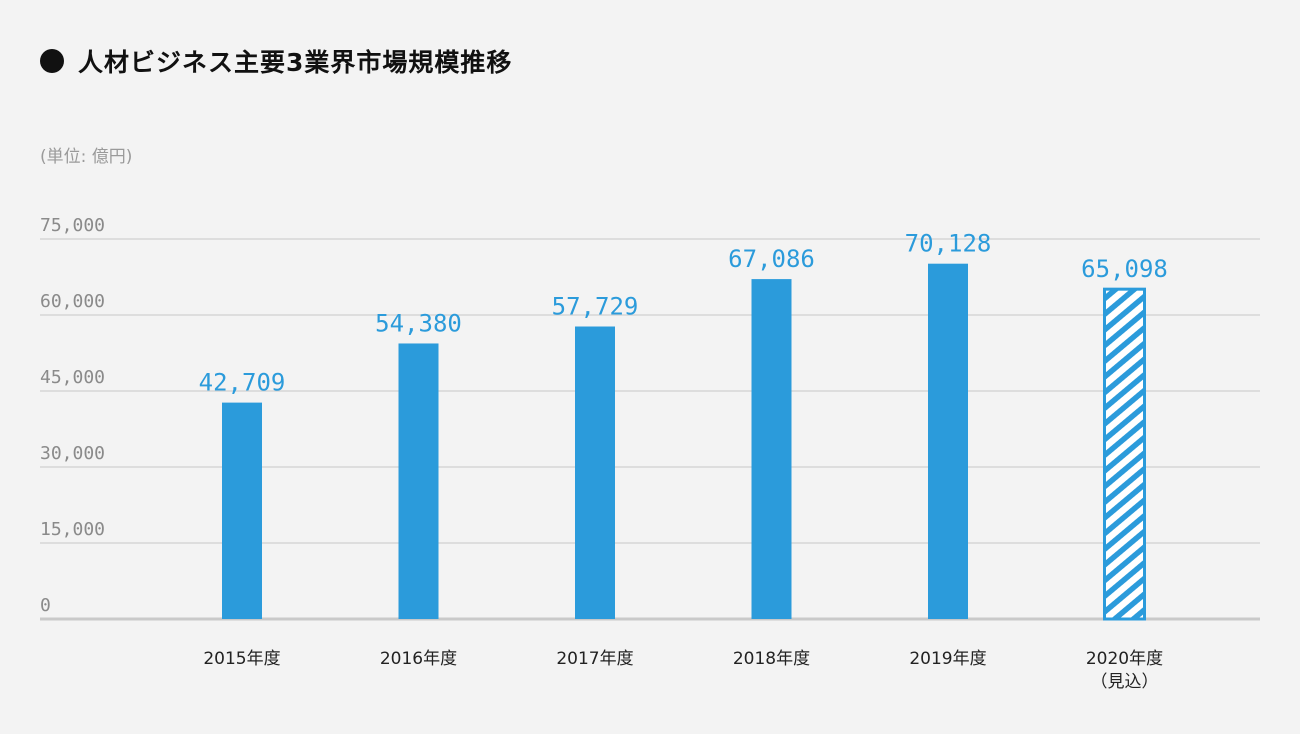 This screenshot has width=1300, height=734. I want to click on y-tick-label: 75,000, so click(72, 225).